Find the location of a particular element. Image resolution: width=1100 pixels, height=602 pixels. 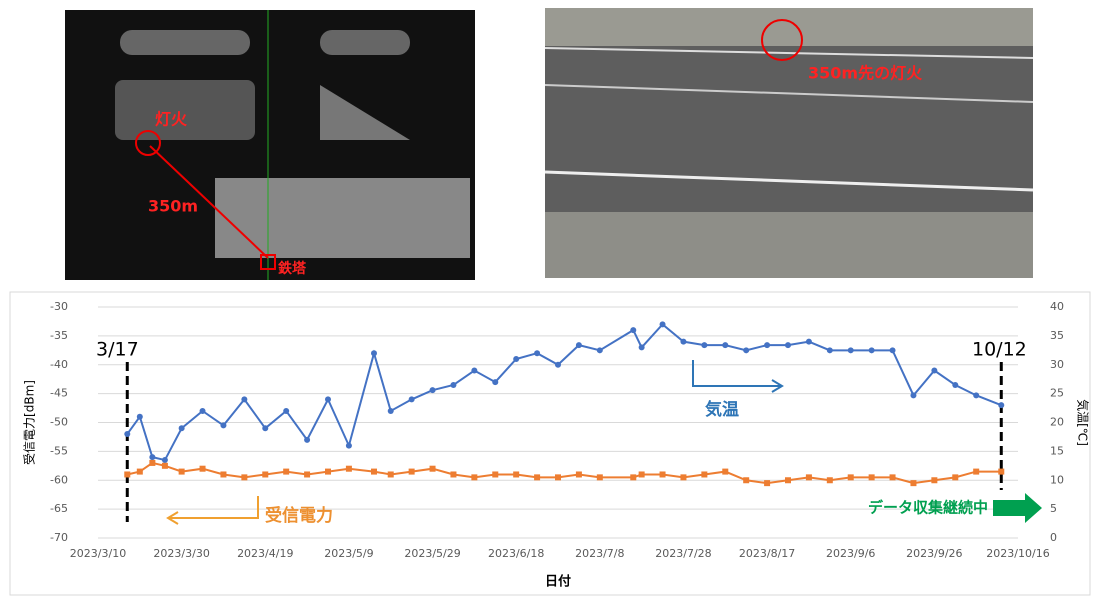

y2-tick-label: 10 is located at coordinates (1057, 479).